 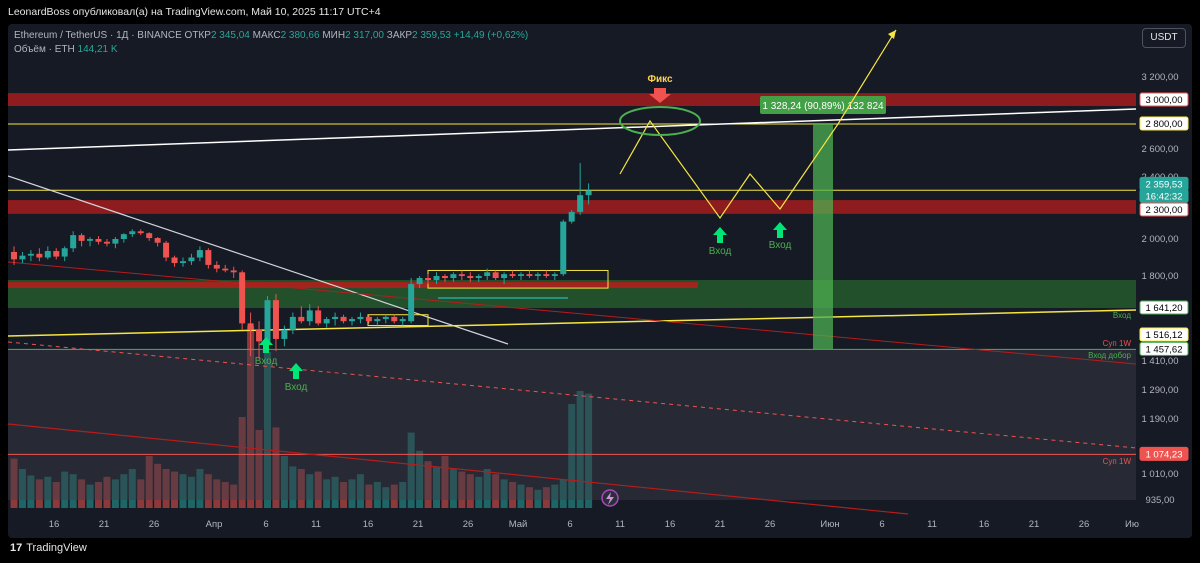 What do you see at coordinates (660, 95) in the screenshot?
I see `fix-arrow-icon` at bounding box center [660, 95].